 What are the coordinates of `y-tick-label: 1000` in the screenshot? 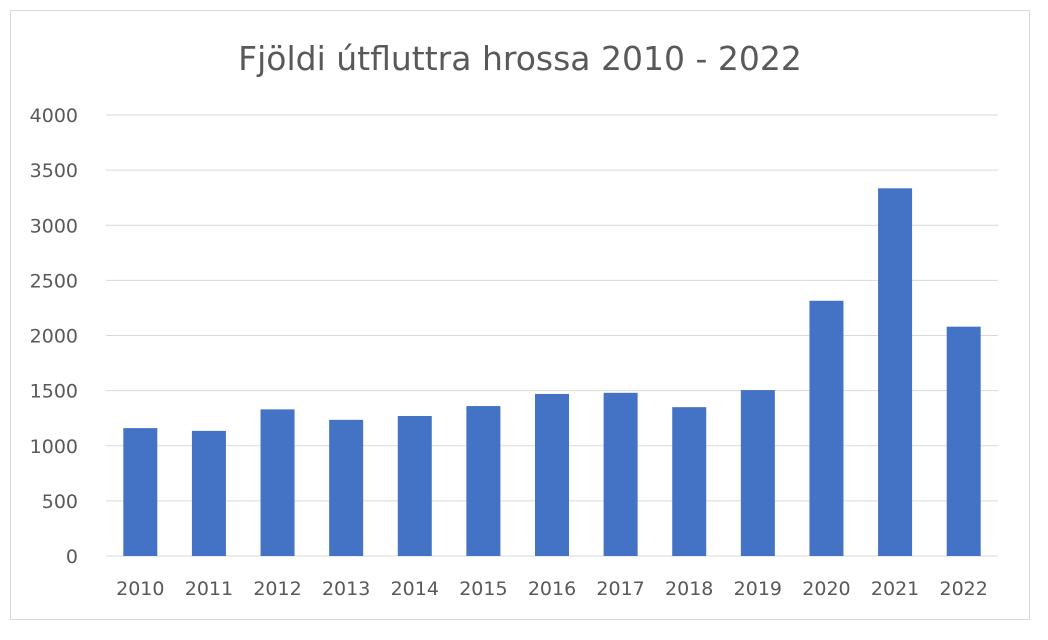 It's located at (54, 447).